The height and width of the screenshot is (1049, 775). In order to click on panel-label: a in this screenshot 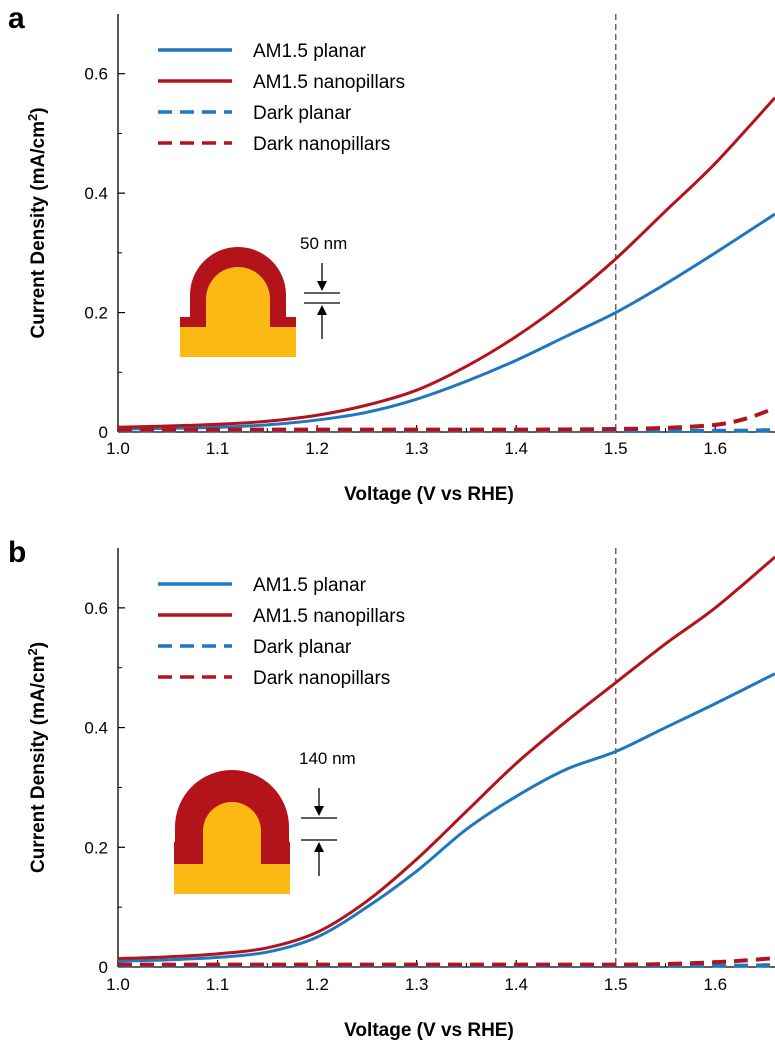, I will do `click(16, 18)`.